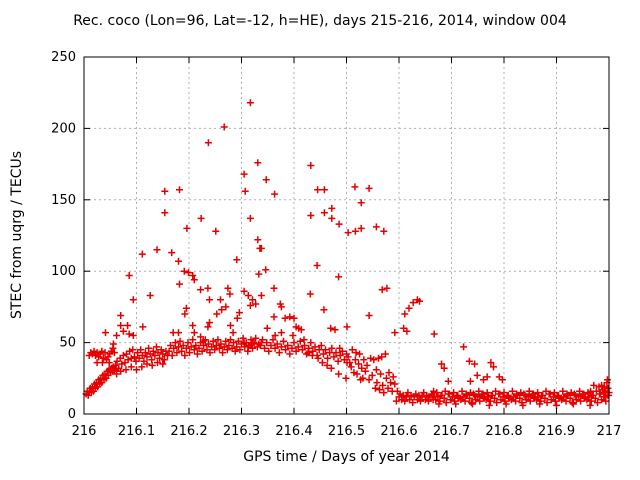  What do you see at coordinates (72, 414) in the screenshot?
I see `y-tick-label: 0` at bounding box center [72, 414].